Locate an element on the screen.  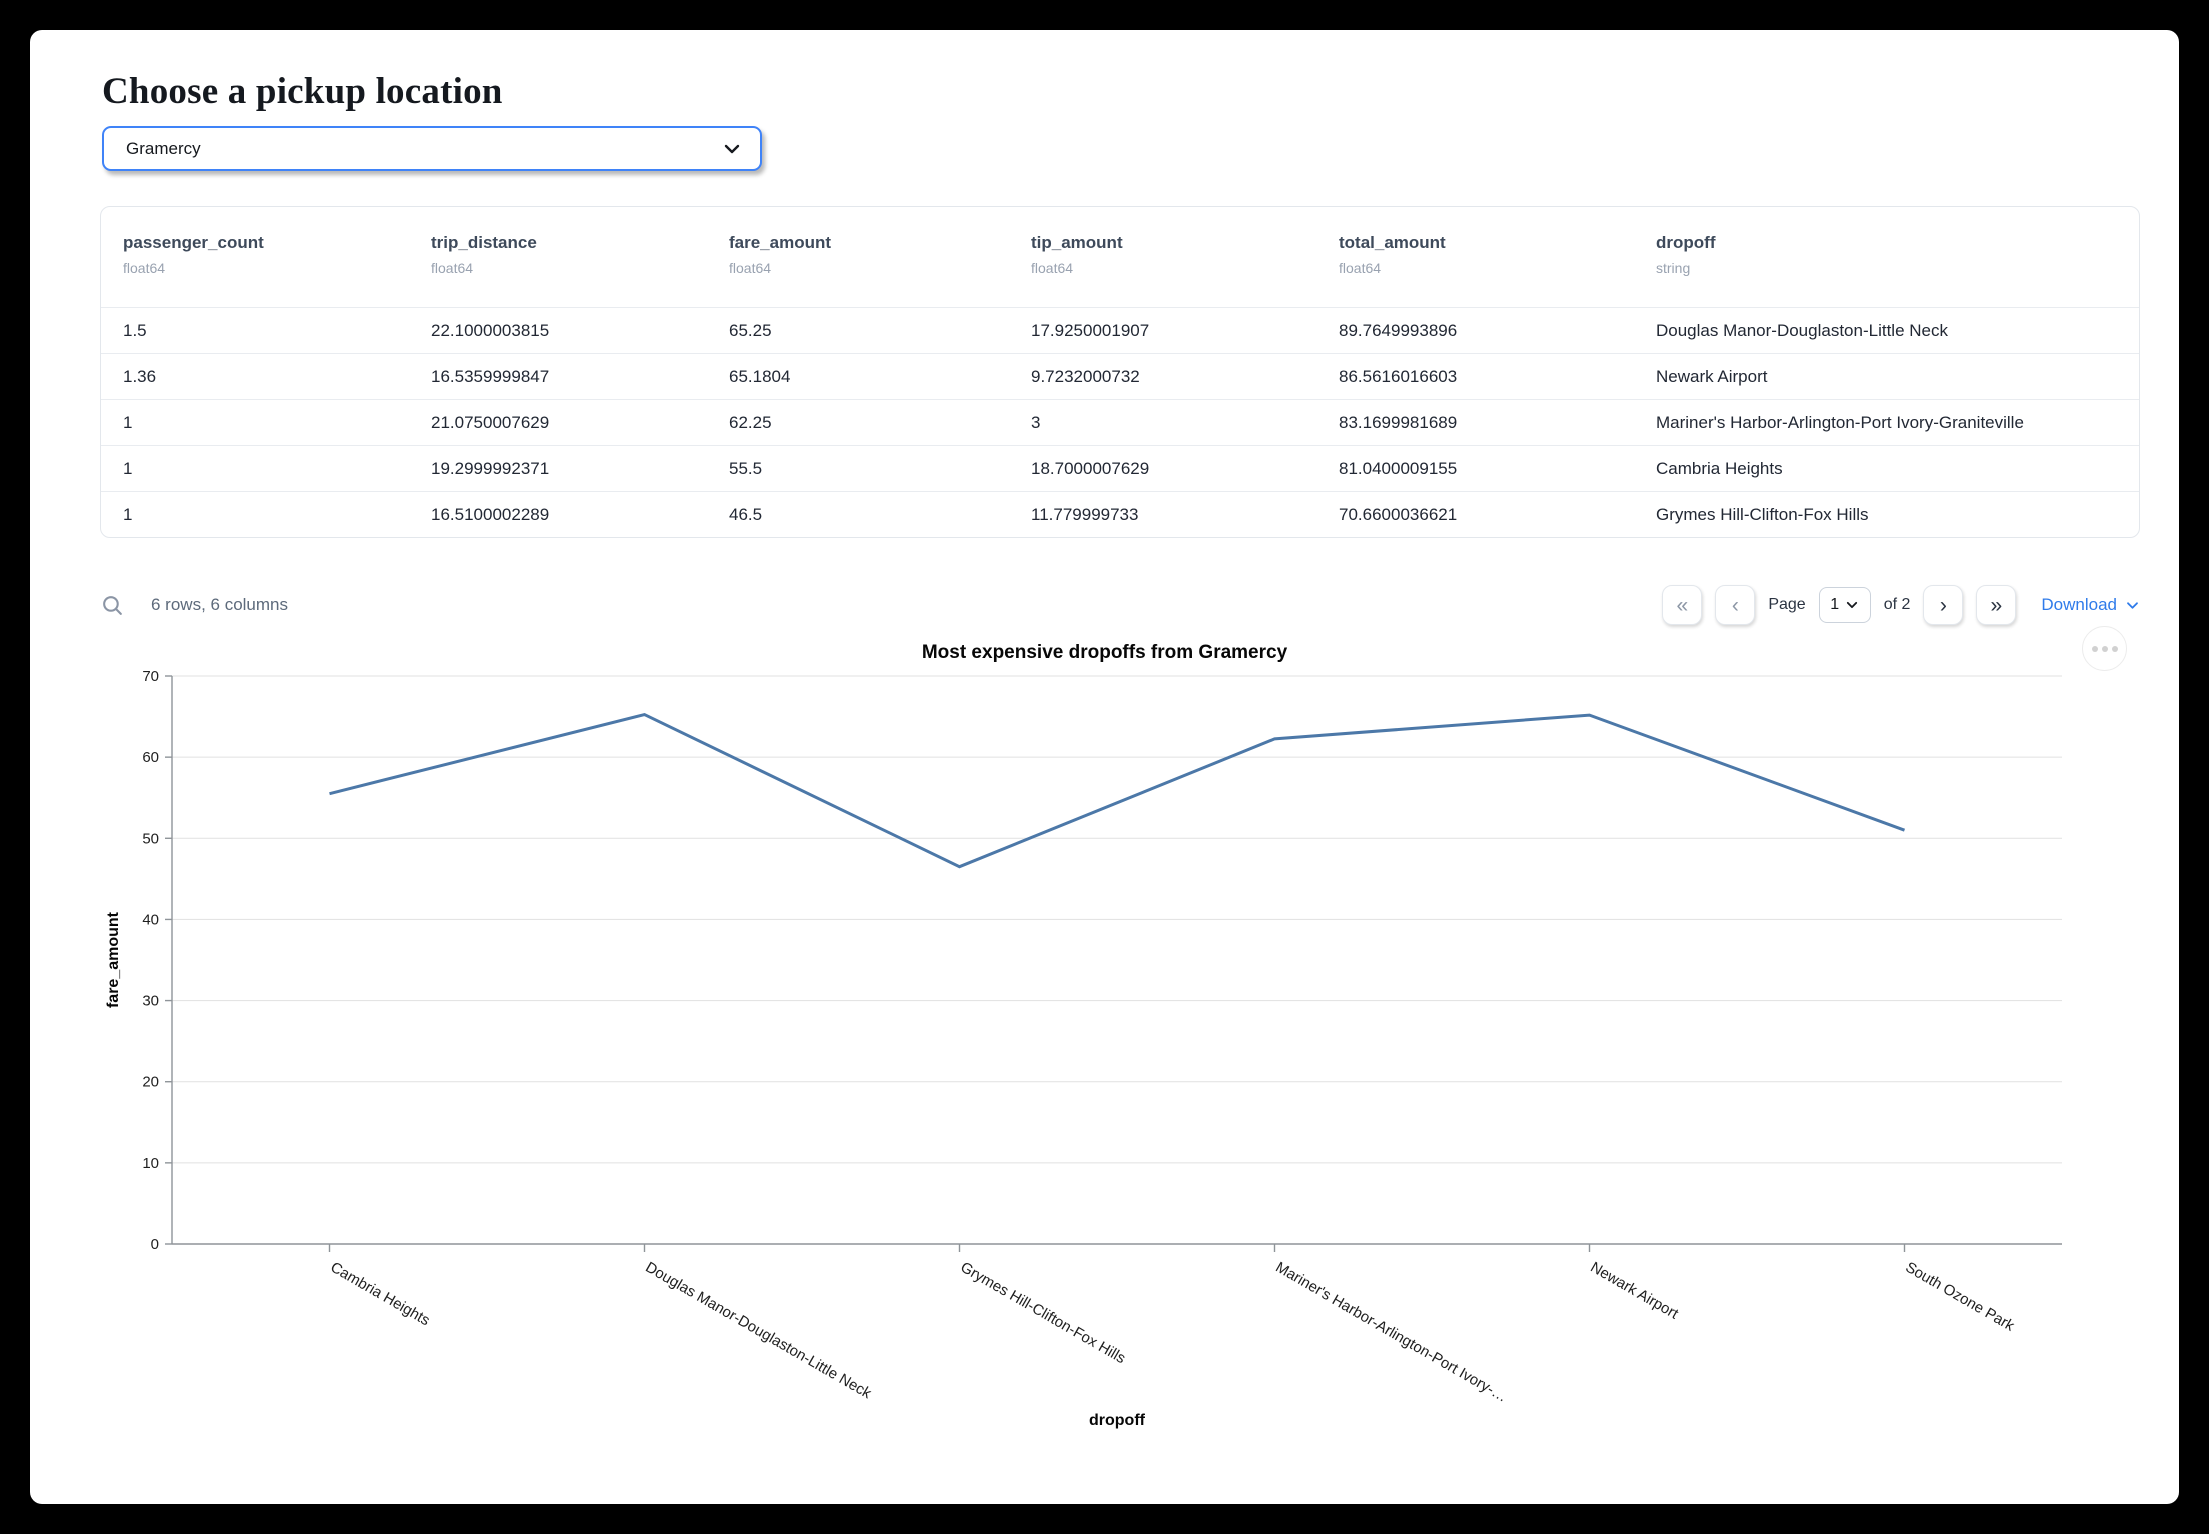
column-header-dropoff: dropoff string is located at coordinates (1886, 254).